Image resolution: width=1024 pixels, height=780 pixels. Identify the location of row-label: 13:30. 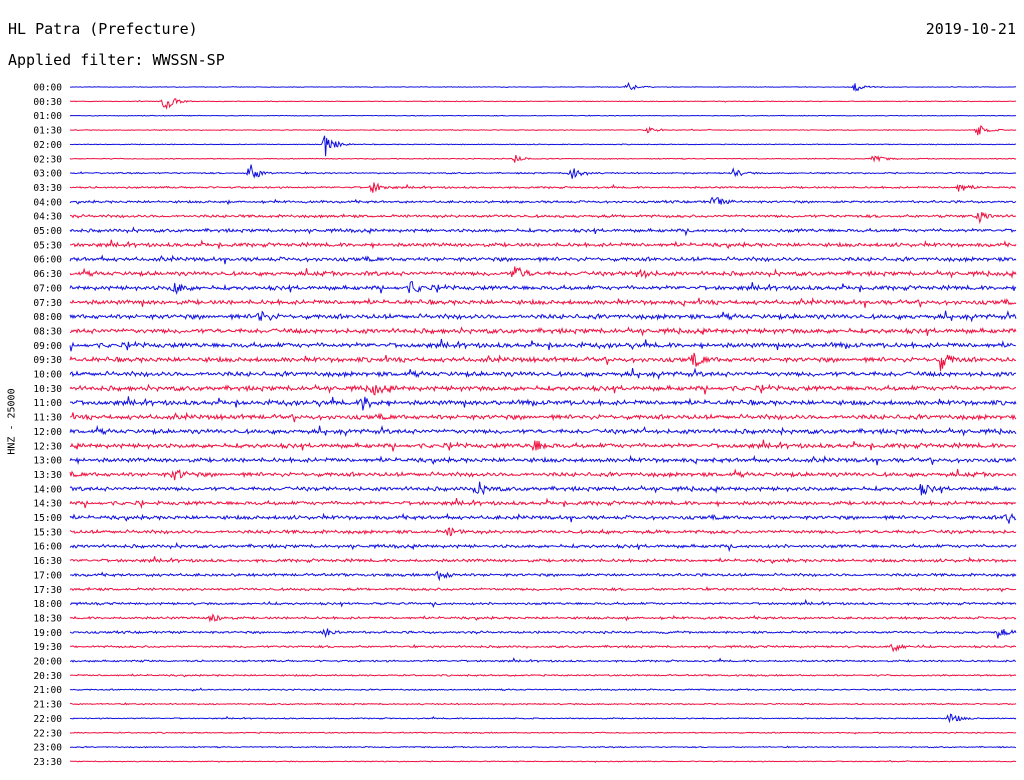
(47, 475).